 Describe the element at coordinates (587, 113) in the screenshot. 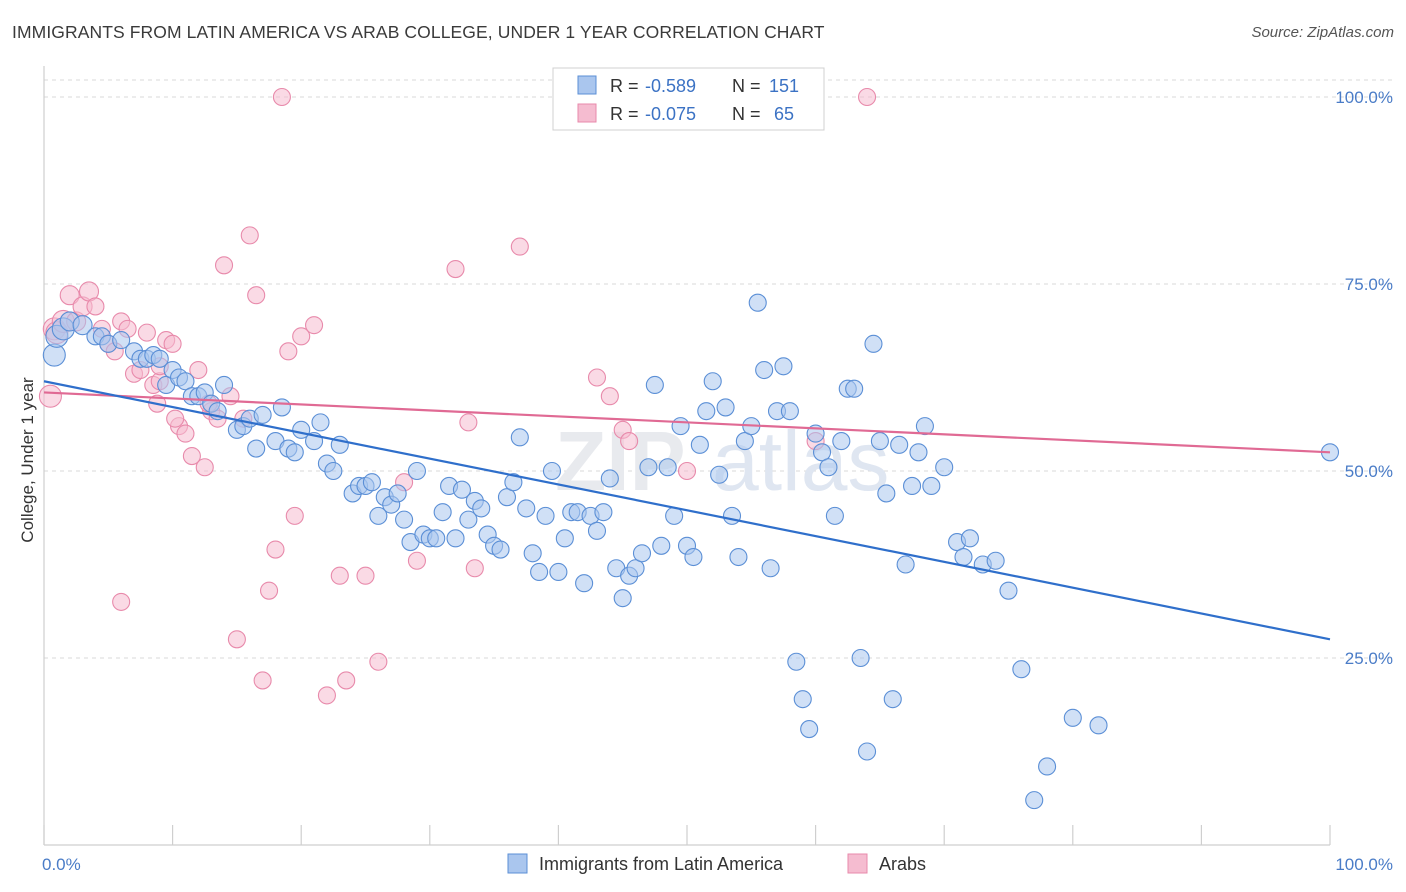

I see `stats-legend-swatch-pink` at that location.